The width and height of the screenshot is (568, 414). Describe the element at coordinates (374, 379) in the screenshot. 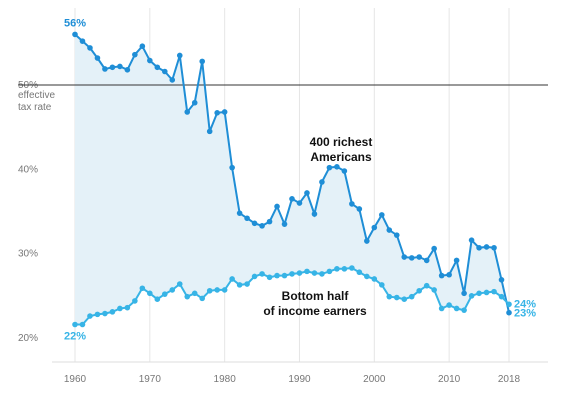

I see `x-tick-label-2000: 2000` at that location.